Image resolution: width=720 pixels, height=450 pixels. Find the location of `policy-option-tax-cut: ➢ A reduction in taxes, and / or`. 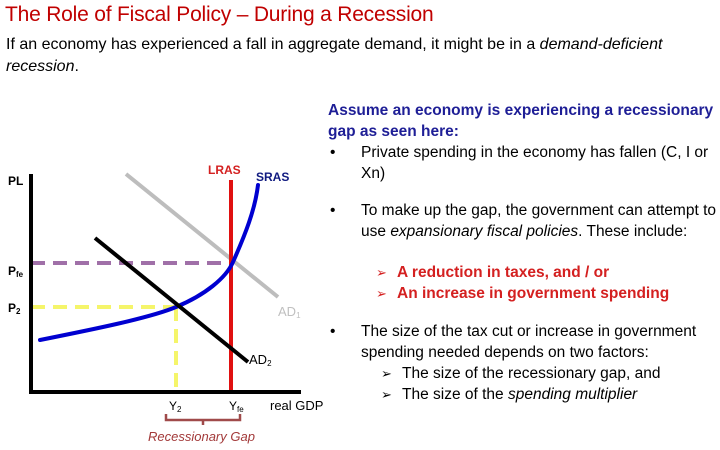

policy-option-tax-cut: ➢ A reduction in taxes, and / or is located at coordinates (548, 272).